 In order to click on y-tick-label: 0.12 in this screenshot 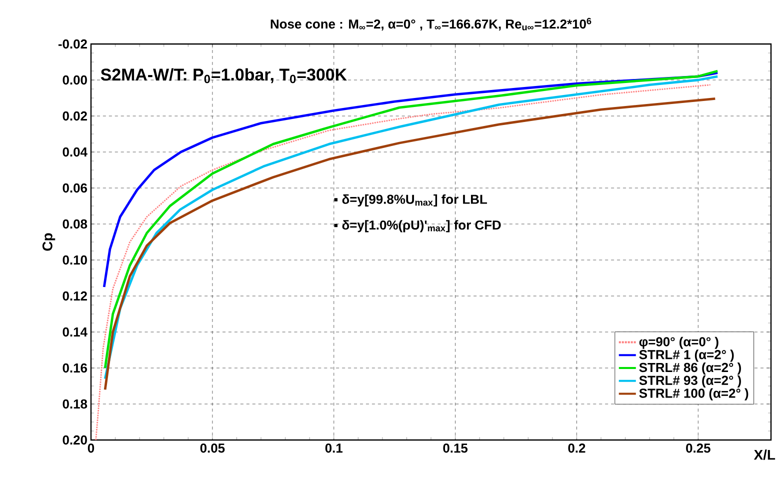, I will do `click(74, 296)`.